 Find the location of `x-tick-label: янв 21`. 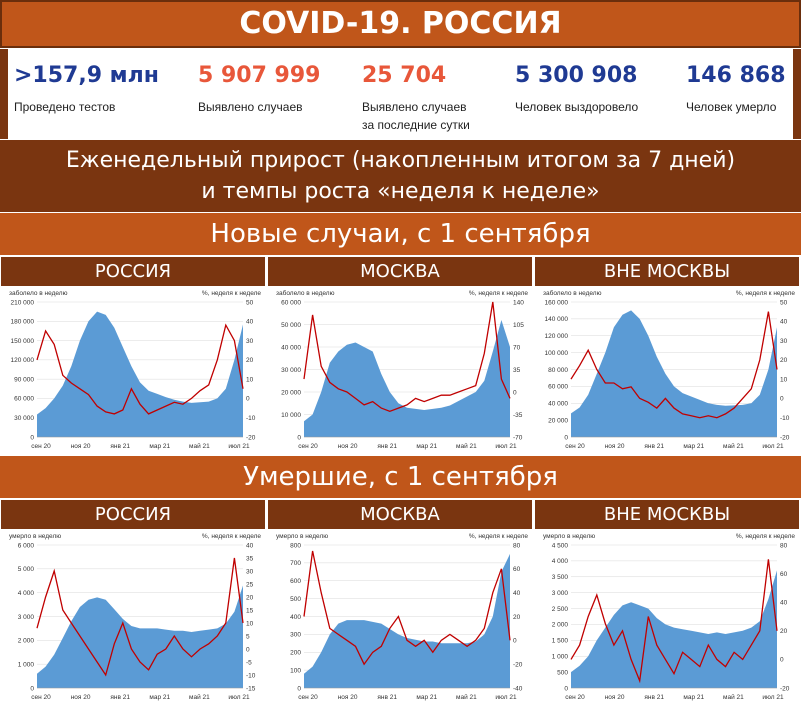

x-tick-label: янв 21 is located at coordinates (654, 446).